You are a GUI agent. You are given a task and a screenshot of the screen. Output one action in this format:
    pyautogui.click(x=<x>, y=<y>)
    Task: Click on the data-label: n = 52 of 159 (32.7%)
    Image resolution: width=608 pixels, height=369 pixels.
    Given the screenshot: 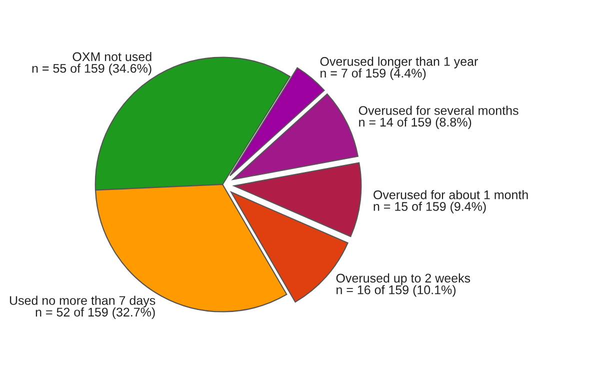 What is the action you would take?
    pyautogui.click(x=95, y=313)
    